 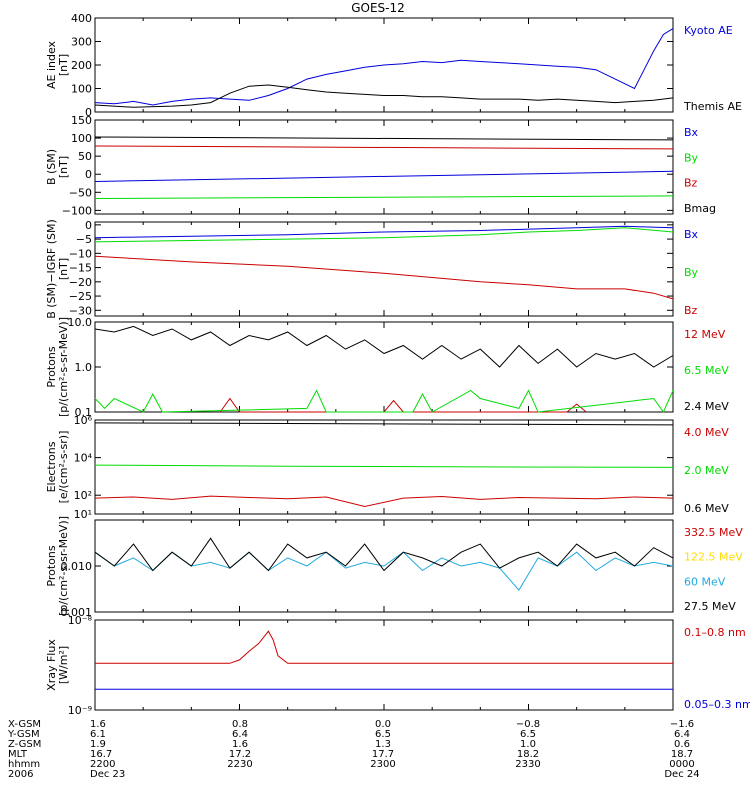 I want to click on orbit-value: Dec 24, so click(x=681, y=774).